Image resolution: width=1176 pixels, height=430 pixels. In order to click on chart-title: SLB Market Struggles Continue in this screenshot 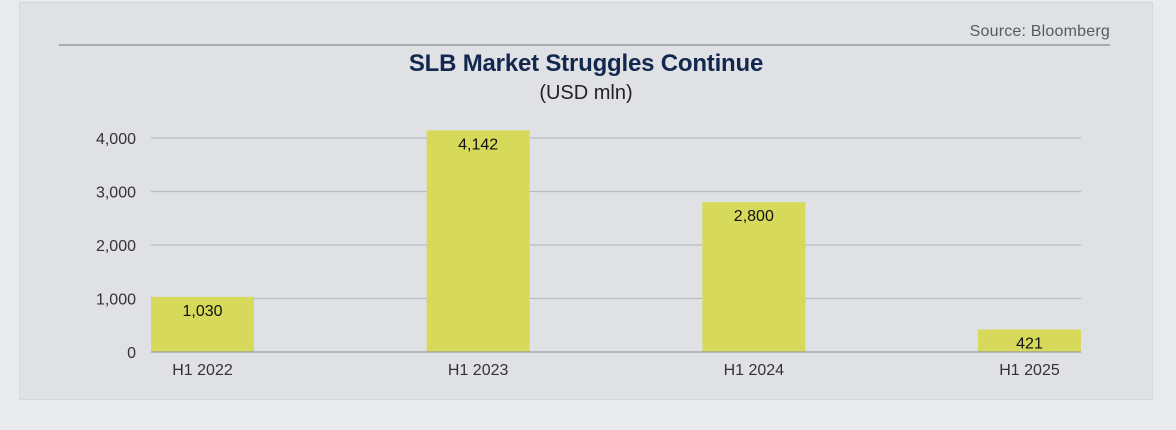, I will do `click(586, 63)`.